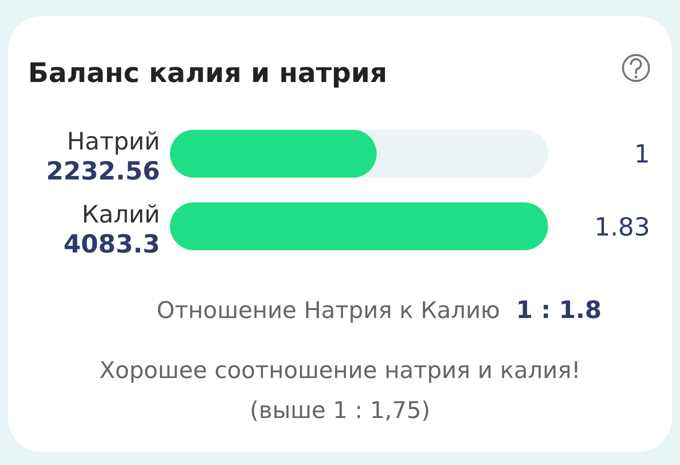  What do you see at coordinates (622, 227) in the screenshot?
I see `text: 1.83` at bounding box center [622, 227].